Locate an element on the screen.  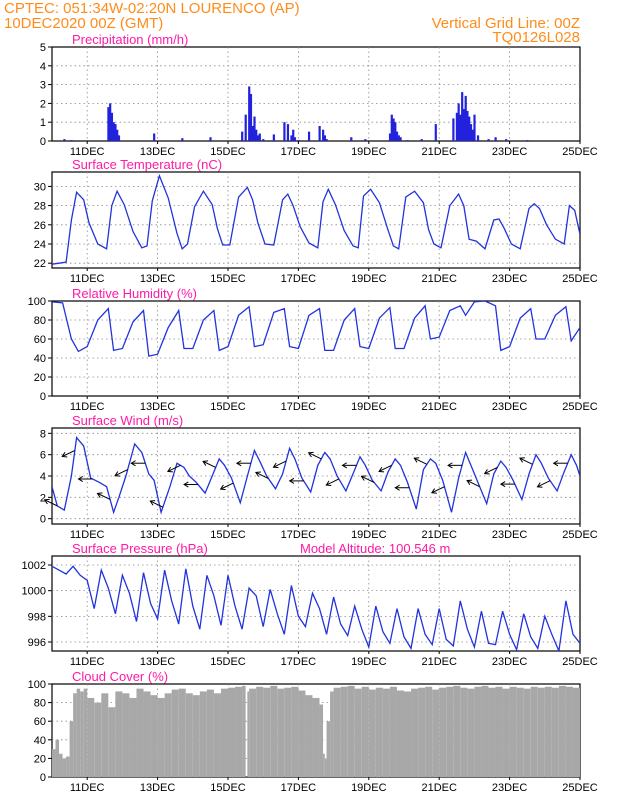
rh-line is located at coordinates (316, 329).